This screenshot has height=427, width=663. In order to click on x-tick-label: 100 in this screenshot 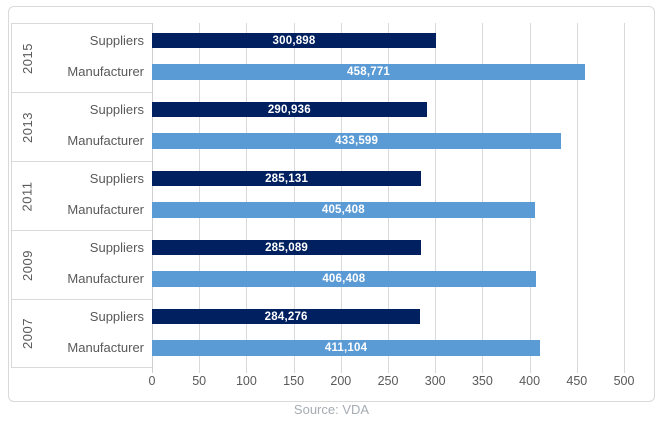, I will do `click(246, 381)`.